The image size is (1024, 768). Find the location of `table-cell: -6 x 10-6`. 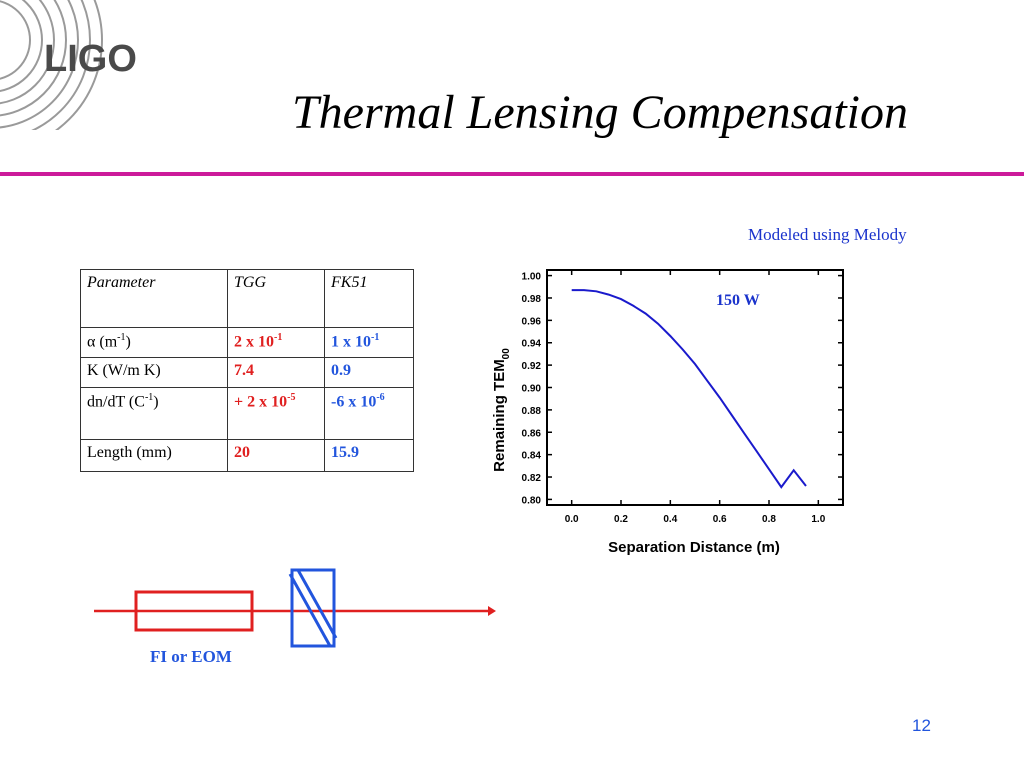

table-cell: -6 x 10-6 is located at coordinates (369, 413).